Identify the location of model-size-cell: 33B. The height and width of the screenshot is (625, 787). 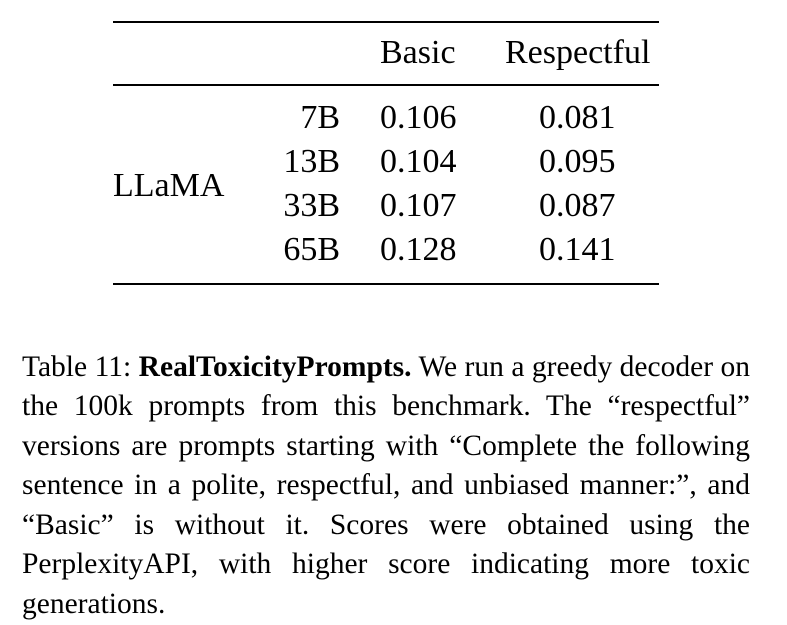
(311, 205).